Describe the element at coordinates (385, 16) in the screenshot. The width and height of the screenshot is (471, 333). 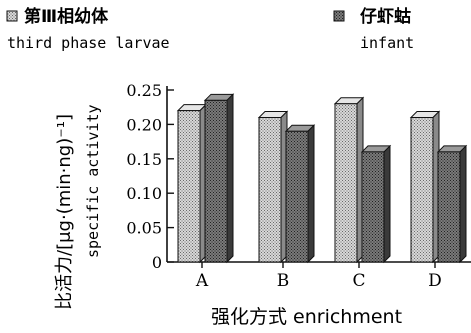
I see `legend-label-series2: 仔虾蛄` at that location.